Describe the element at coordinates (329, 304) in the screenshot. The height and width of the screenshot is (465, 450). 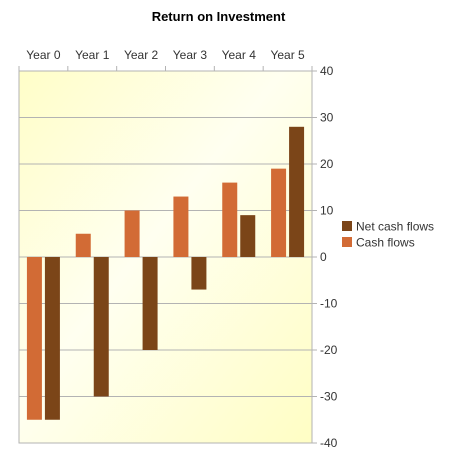
I see `y-tick-label: -10` at that location.